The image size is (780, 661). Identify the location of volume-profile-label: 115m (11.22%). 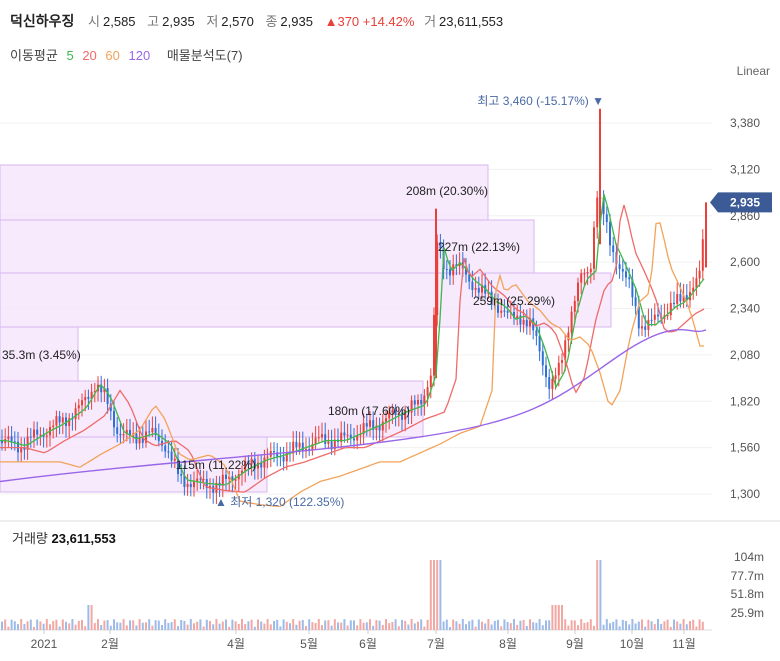
(216, 465).